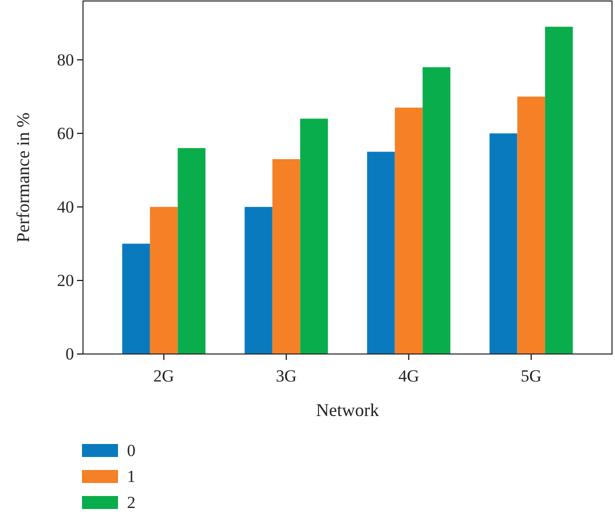 The image size is (615, 516). Describe the element at coordinates (286, 376) in the screenshot. I see `x-tick-label: 3G` at that location.